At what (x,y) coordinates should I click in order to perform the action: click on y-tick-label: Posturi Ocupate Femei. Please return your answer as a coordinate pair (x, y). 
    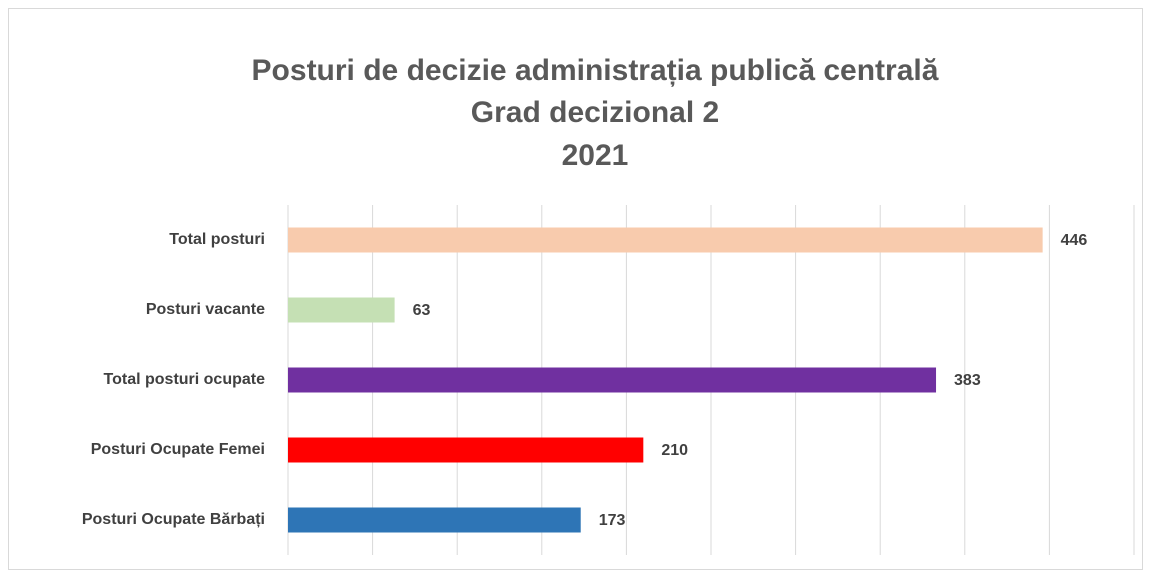
    Looking at the image, I should click on (178, 449).